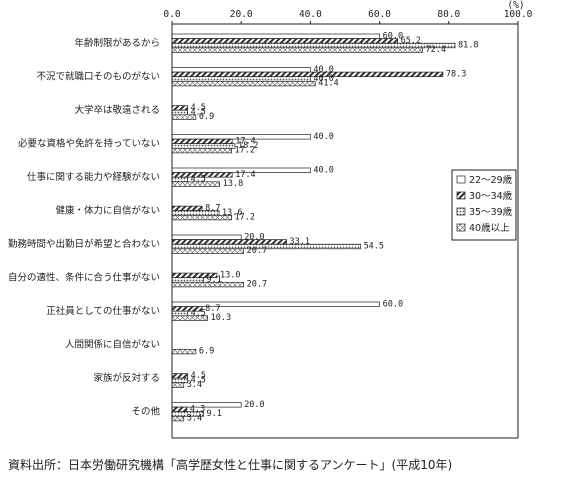 This screenshot has height=480, width=561. Describe the element at coordinates (484, 205) in the screenshot. I see `legend: 22～29歳 30～34歳 35～39歳 40歳以上` at that location.